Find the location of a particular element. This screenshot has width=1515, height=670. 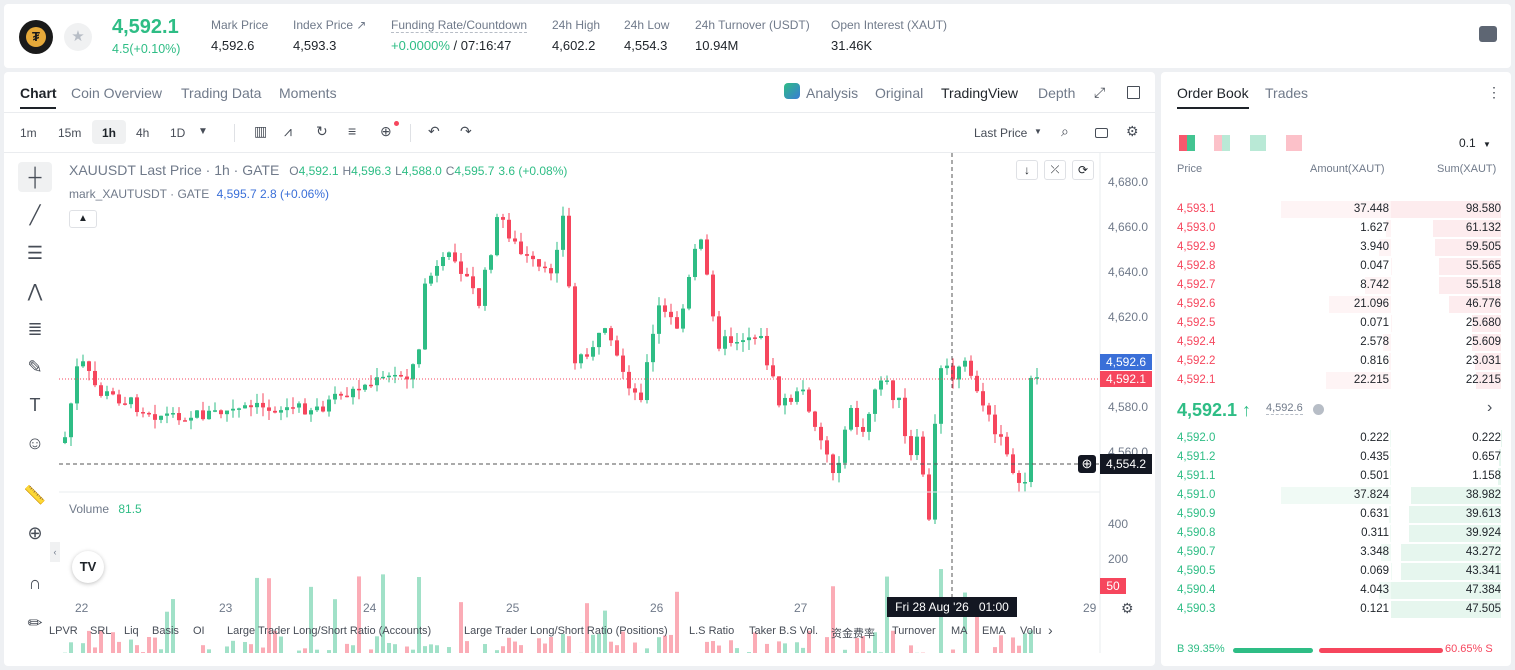

ask-row: 4,592.8 0.047 55.565 is located at coordinates (1336, 266).